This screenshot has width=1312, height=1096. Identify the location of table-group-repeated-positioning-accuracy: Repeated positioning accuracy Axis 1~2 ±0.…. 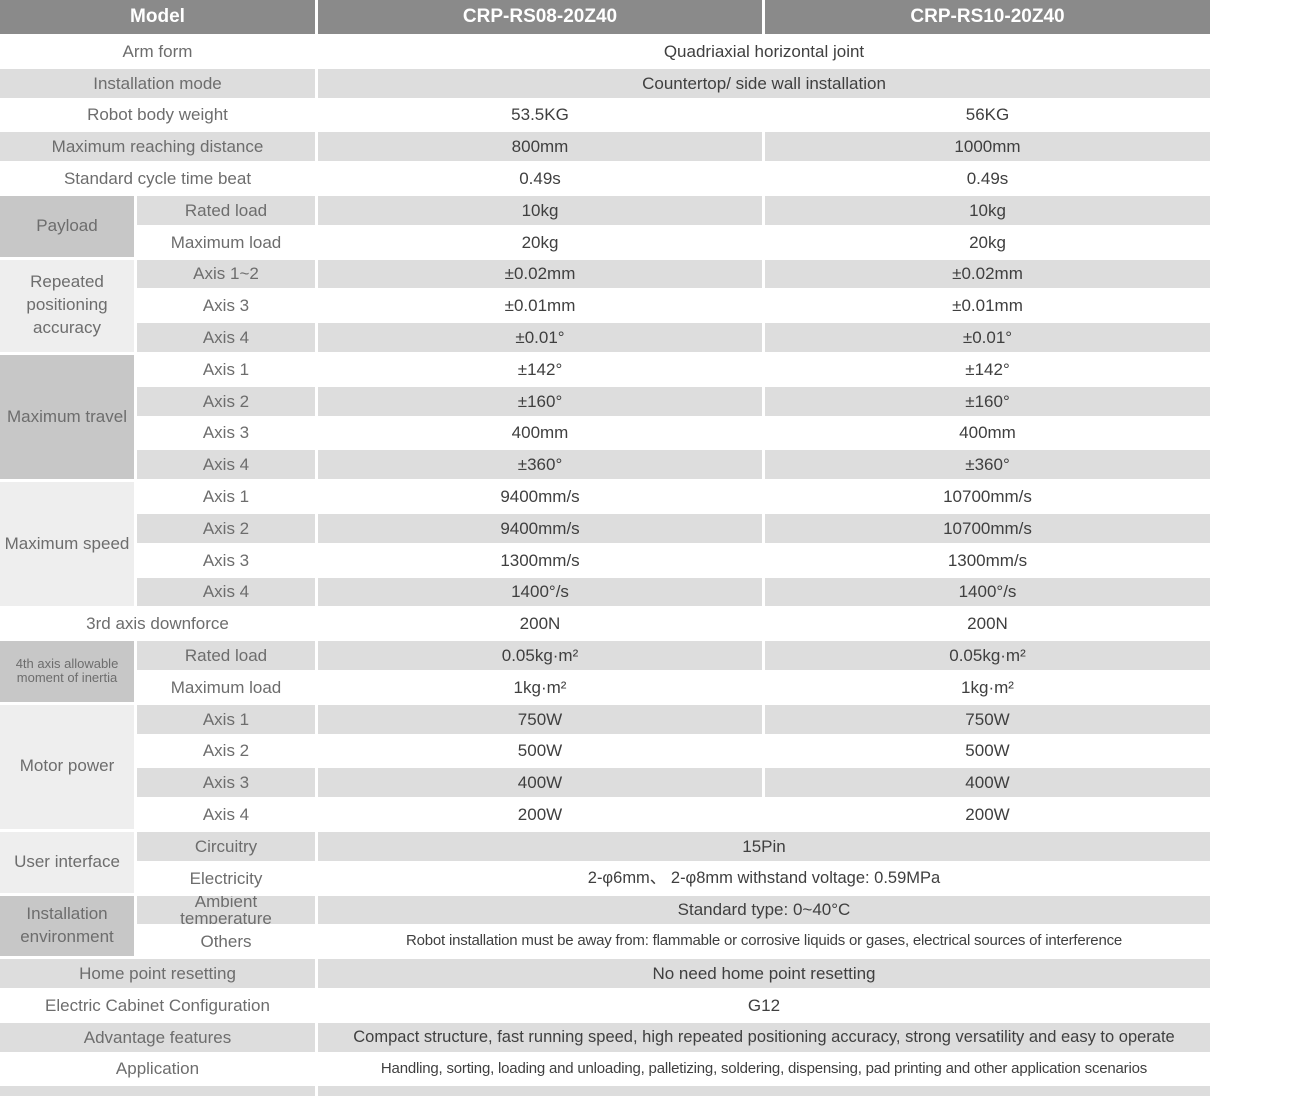
(606, 307).